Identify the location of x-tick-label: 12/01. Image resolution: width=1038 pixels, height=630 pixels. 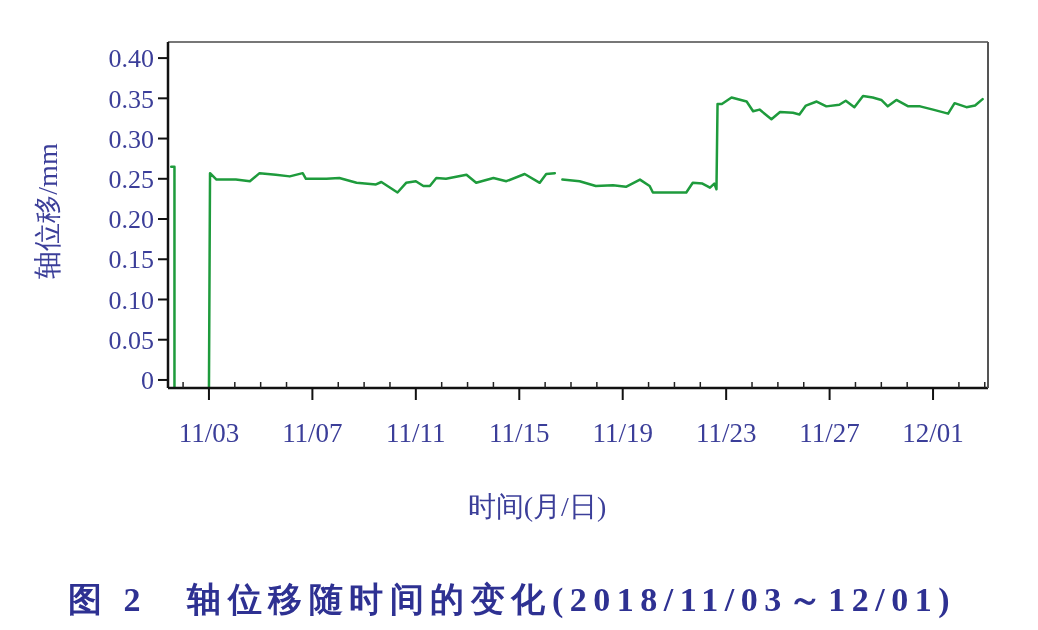
(933, 433).